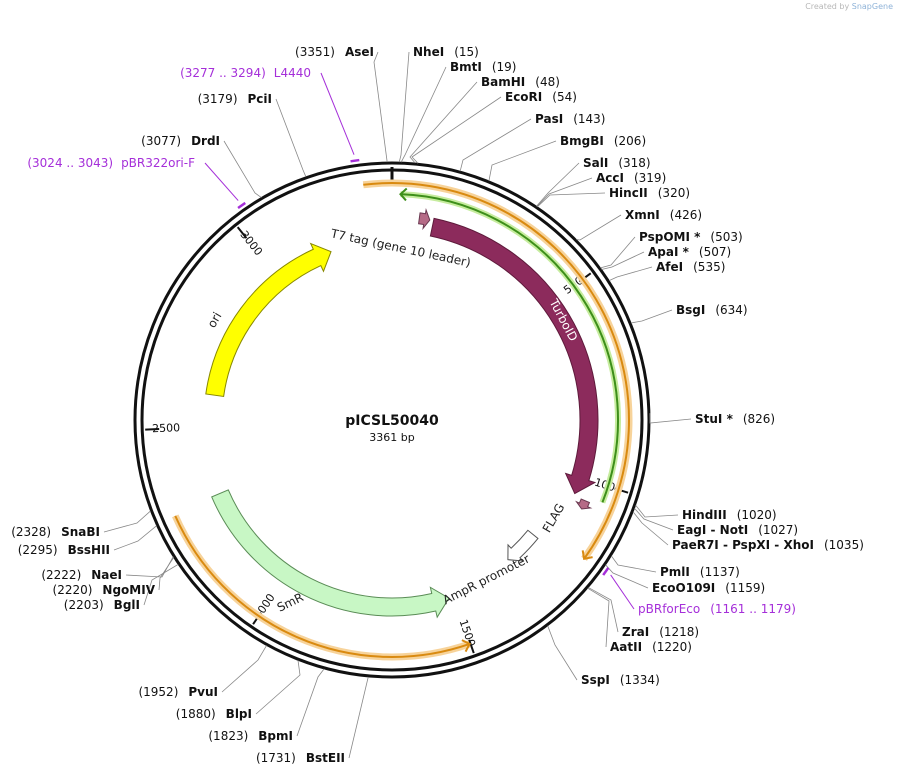 This screenshot has height=777, width=899. What do you see at coordinates (584, 504) in the screenshot?
I see `flag-arrow` at bounding box center [584, 504].